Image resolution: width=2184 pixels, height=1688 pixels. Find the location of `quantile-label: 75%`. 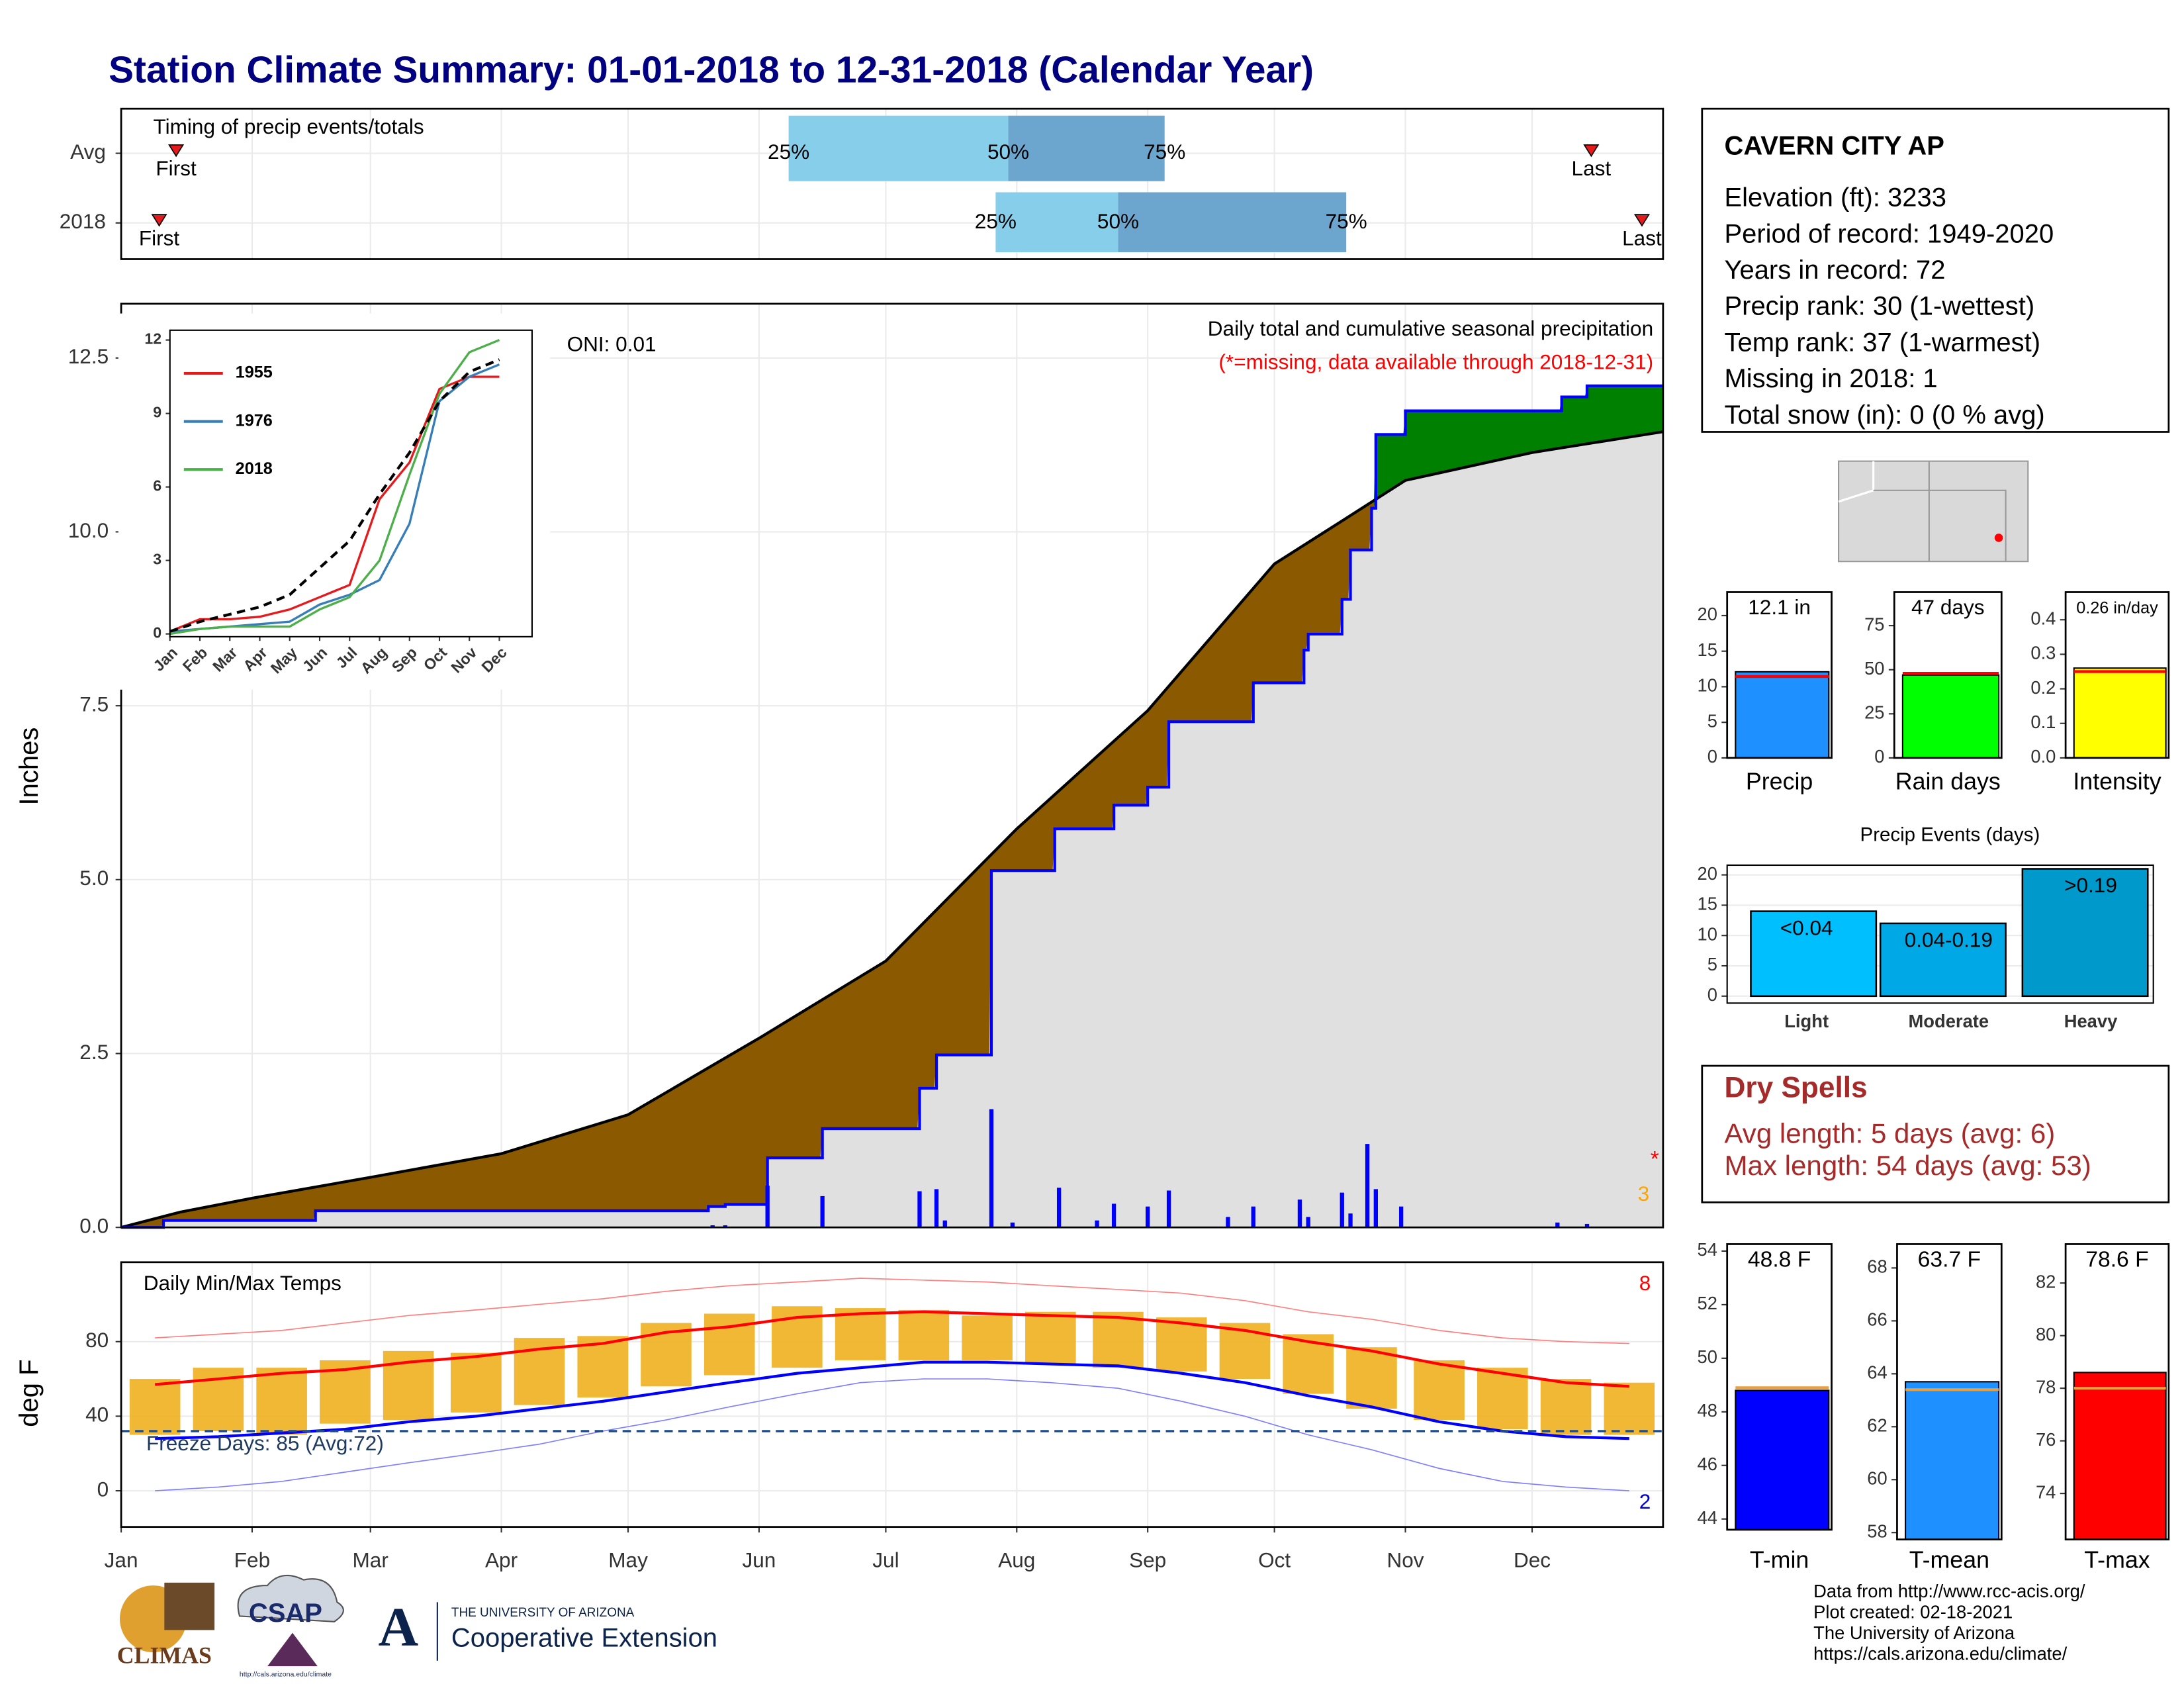

quantile-label: 75% is located at coordinates (1164, 152).